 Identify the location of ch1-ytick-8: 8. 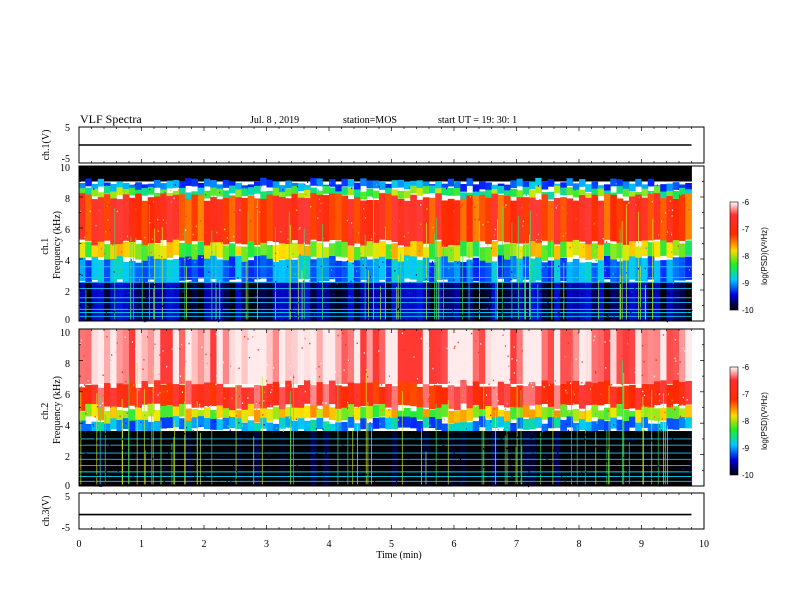
(67, 199).